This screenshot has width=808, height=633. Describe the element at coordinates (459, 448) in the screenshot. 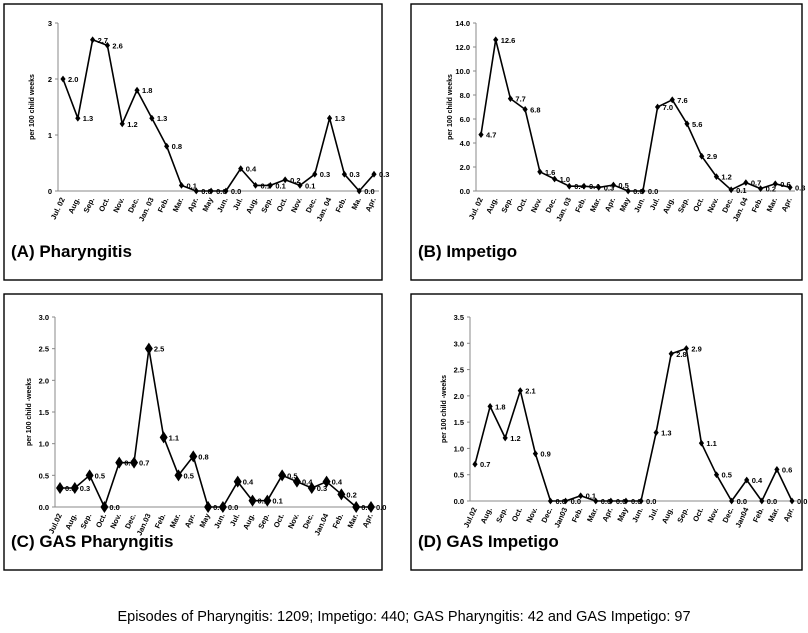

I see `y-tick-label: 1.0` at that location.